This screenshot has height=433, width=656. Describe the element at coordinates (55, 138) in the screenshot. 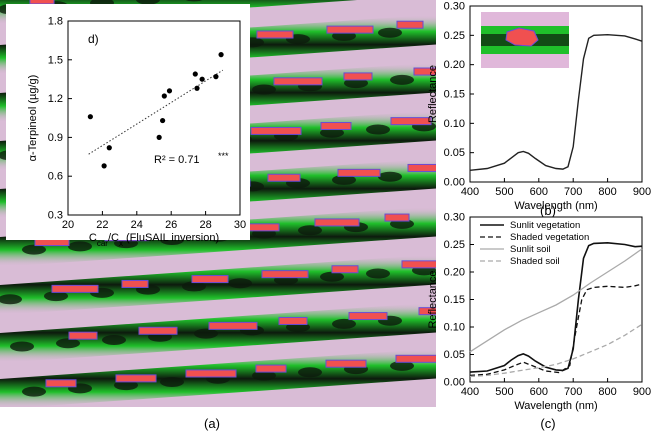

I see `y-tick-label: 0.9` at that location.